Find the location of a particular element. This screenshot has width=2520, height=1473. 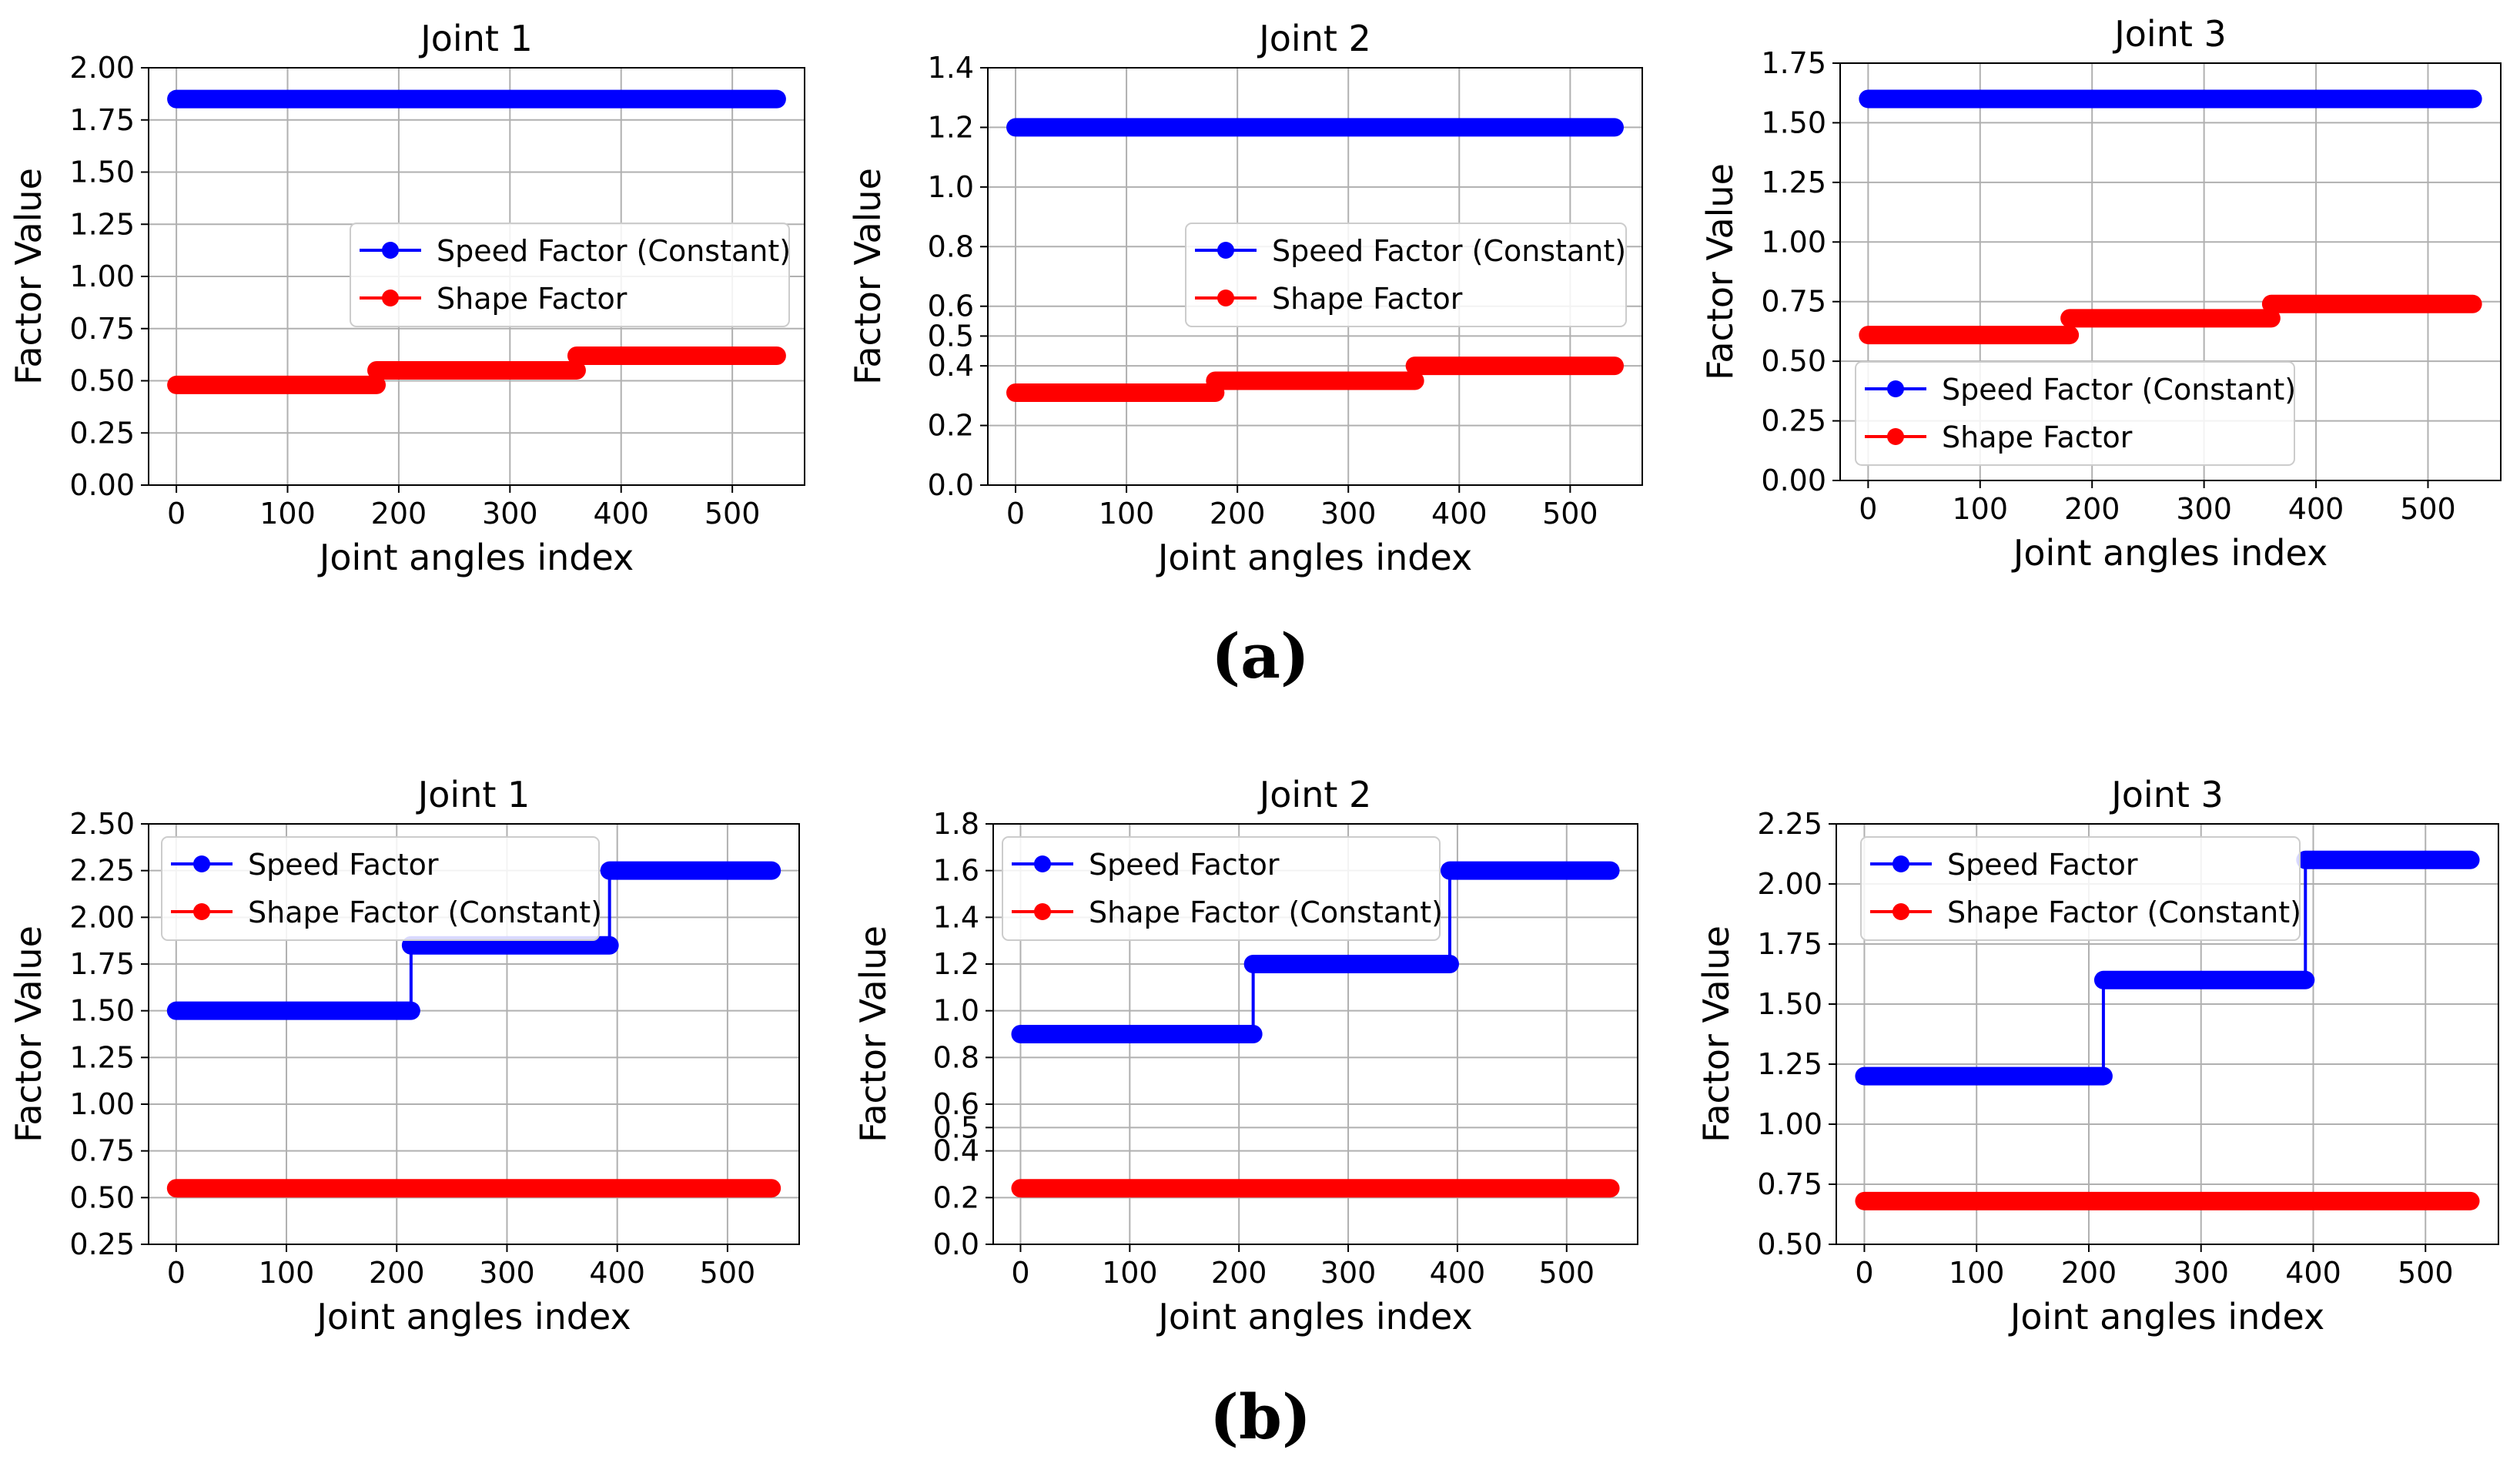

y-tick-label: 1.6 is located at coordinates (956, 871).